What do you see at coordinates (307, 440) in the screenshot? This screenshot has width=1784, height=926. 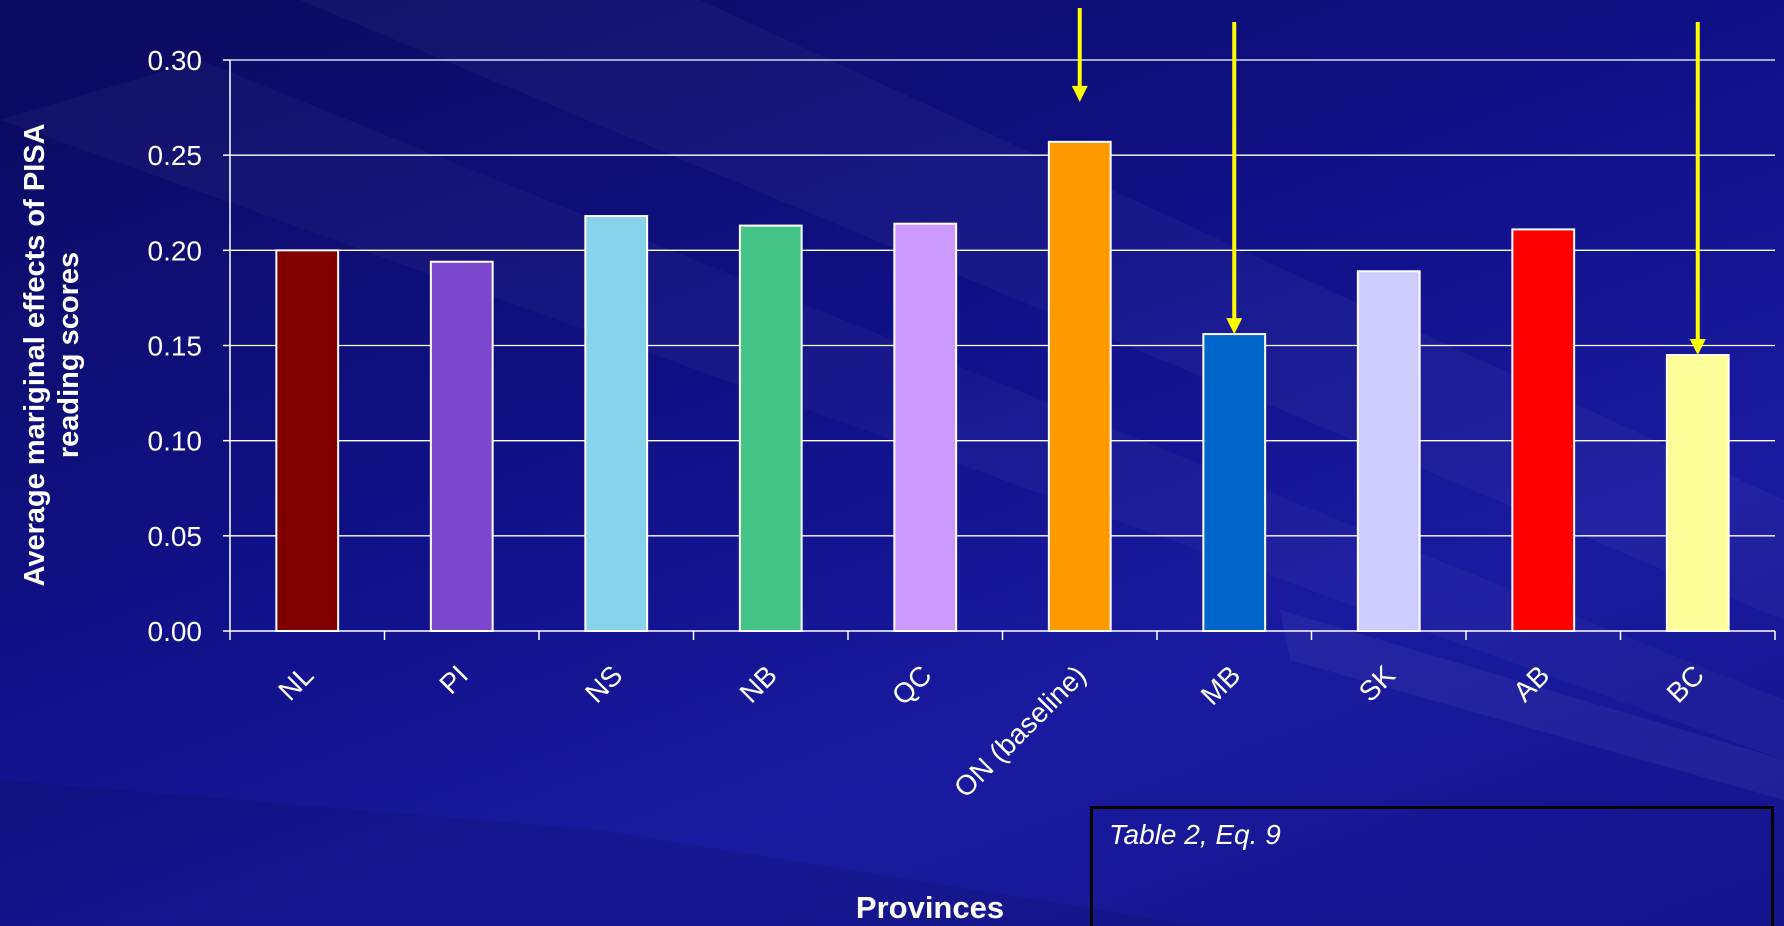 I see `bar-nl` at bounding box center [307, 440].